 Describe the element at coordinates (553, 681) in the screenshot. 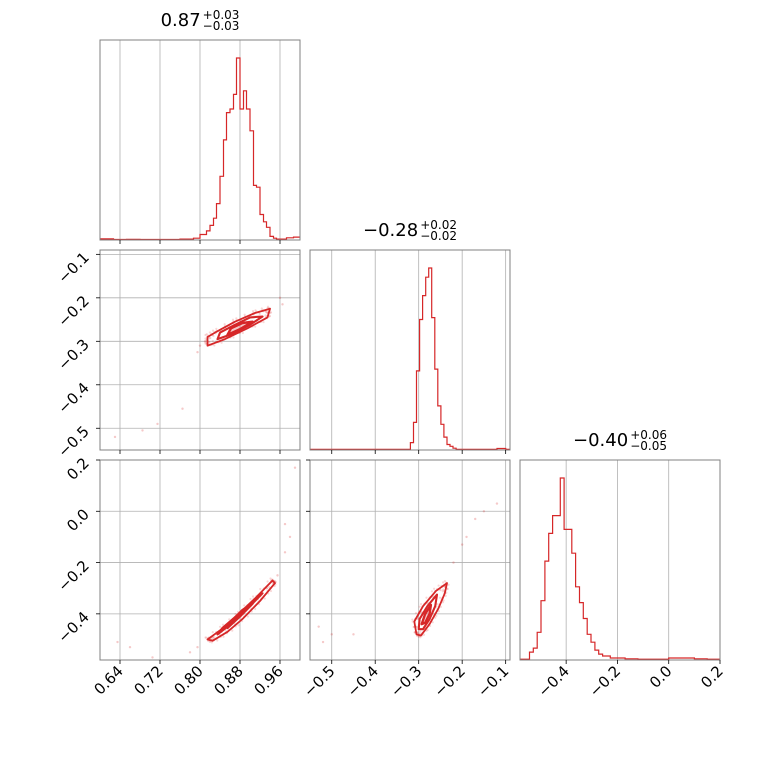

I see `x-tick-label: −0.4` at that location.